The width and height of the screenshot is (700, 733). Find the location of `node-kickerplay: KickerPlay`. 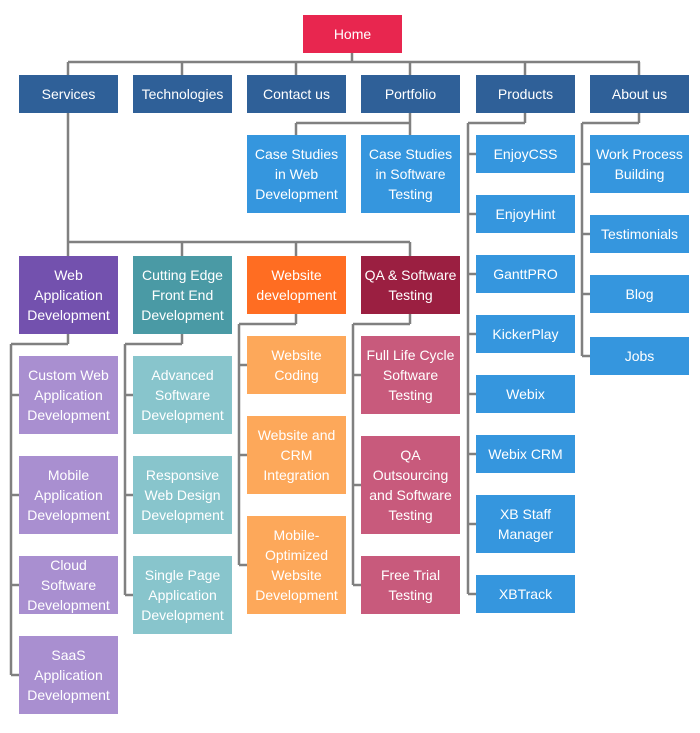

node-kickerplay: KickerPlay is located at coordinates (525, 334).